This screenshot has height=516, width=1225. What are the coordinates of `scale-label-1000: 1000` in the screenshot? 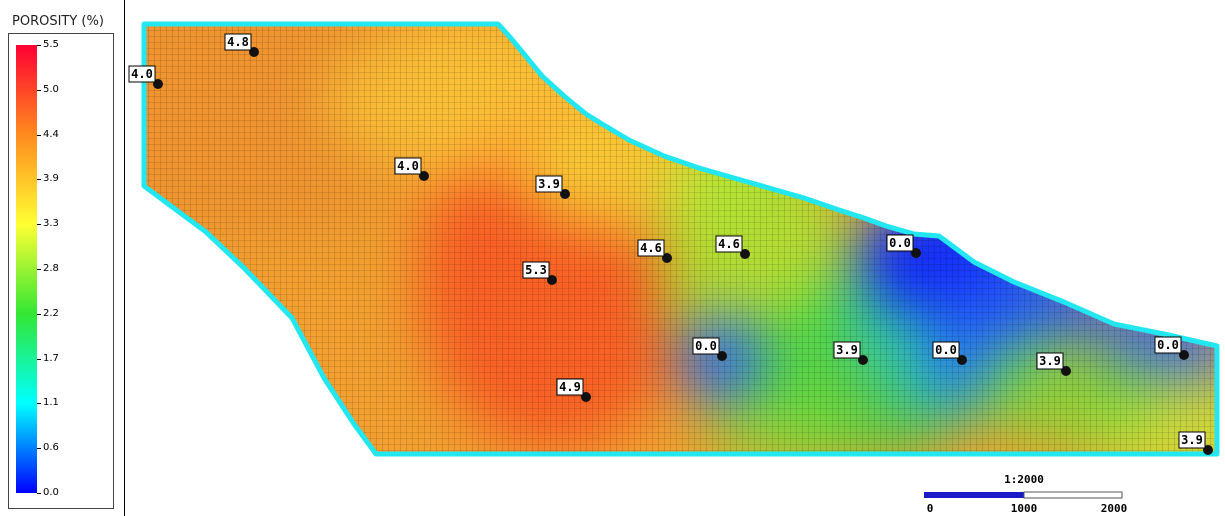 It's located at (1024, 508).